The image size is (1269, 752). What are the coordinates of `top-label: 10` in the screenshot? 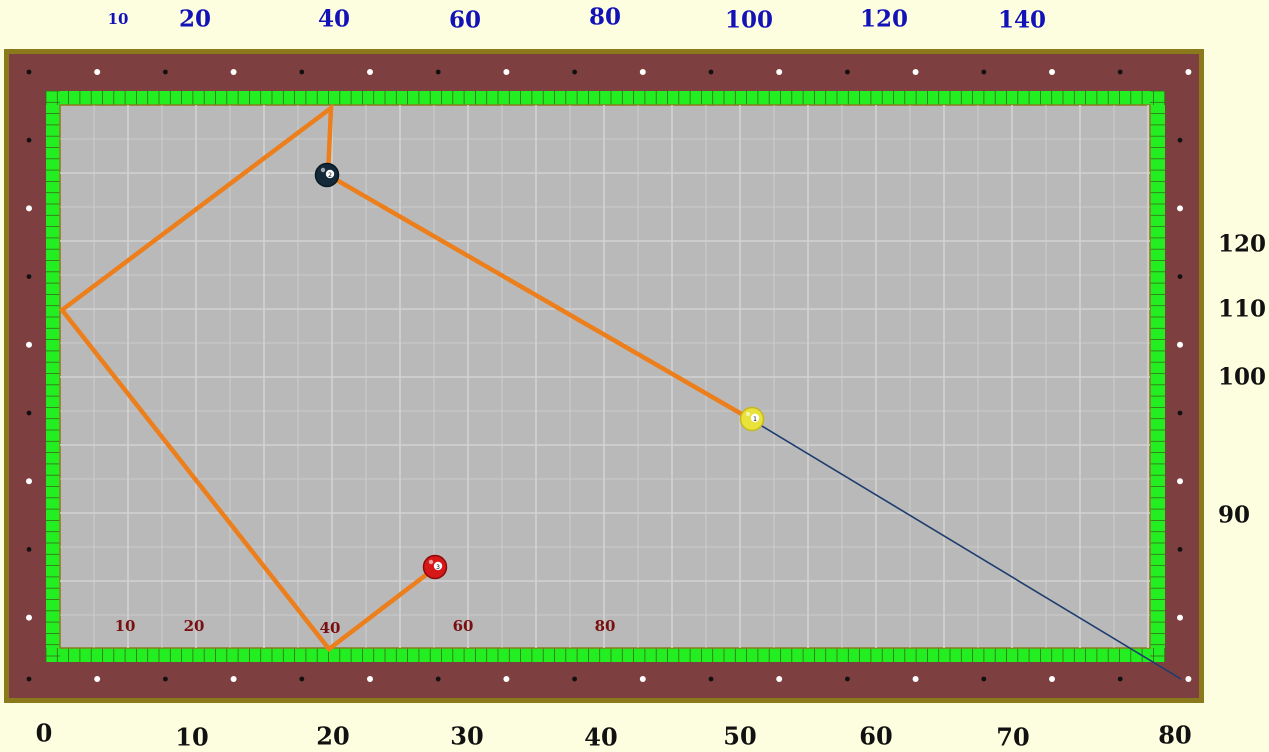 It's located at (118, 19).